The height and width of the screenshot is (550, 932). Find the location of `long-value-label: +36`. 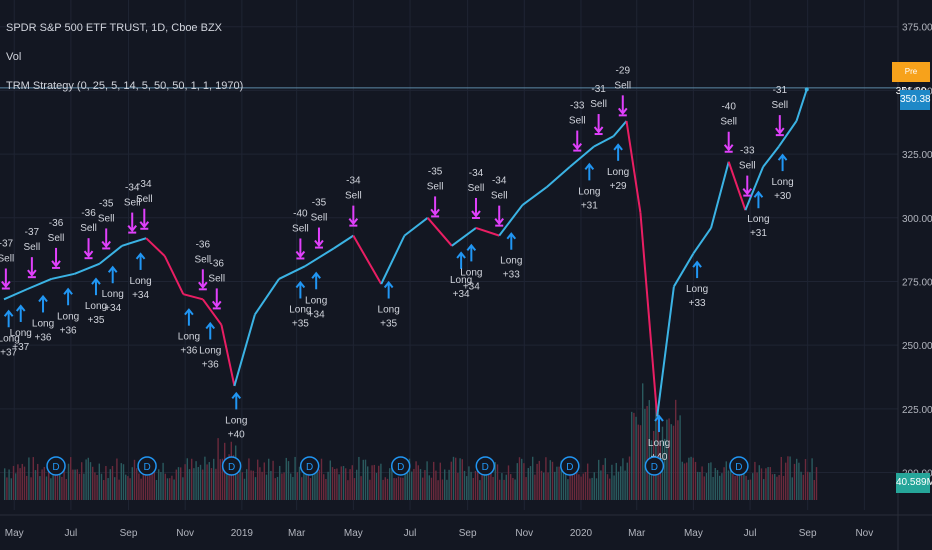

long-value-label: +36 is located at coordinates (188, 351).